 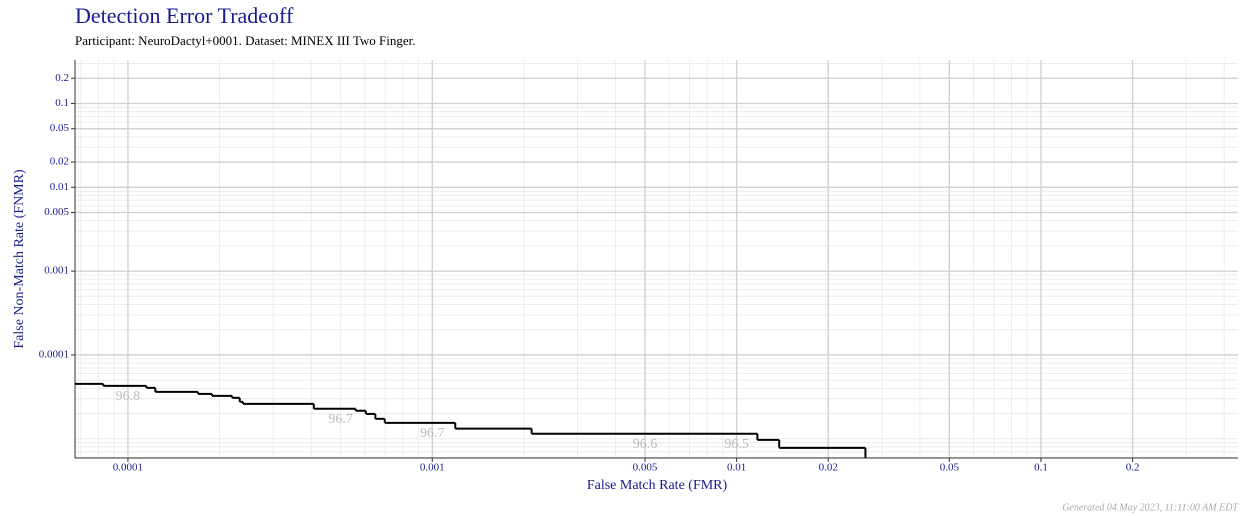 I want to click on y-tick-label: 0.02, so click(x=59, y=162).